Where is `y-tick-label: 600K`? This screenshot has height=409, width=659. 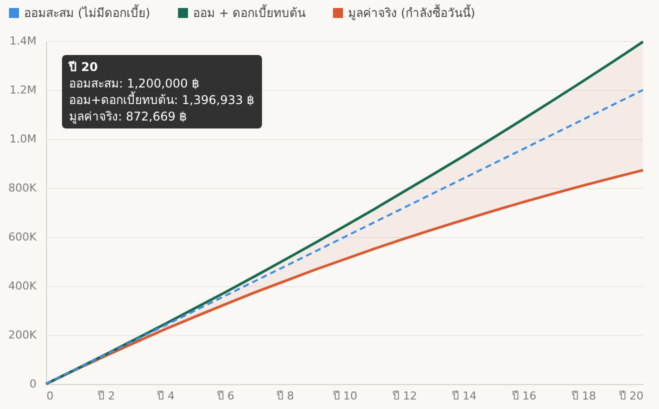 y-tick-label: 600K is located at coordinates (23, 237).